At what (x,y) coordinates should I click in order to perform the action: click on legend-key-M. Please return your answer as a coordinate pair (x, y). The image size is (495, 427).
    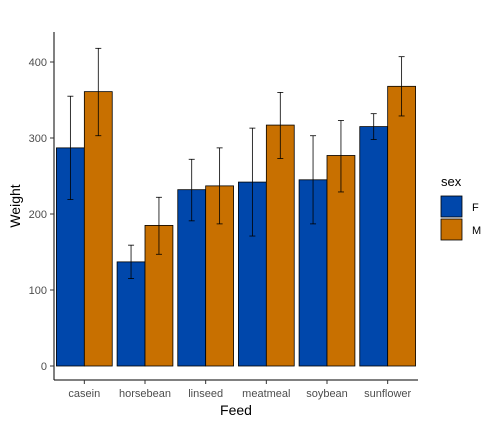
    Looking at the image, I should click on (451, 229).